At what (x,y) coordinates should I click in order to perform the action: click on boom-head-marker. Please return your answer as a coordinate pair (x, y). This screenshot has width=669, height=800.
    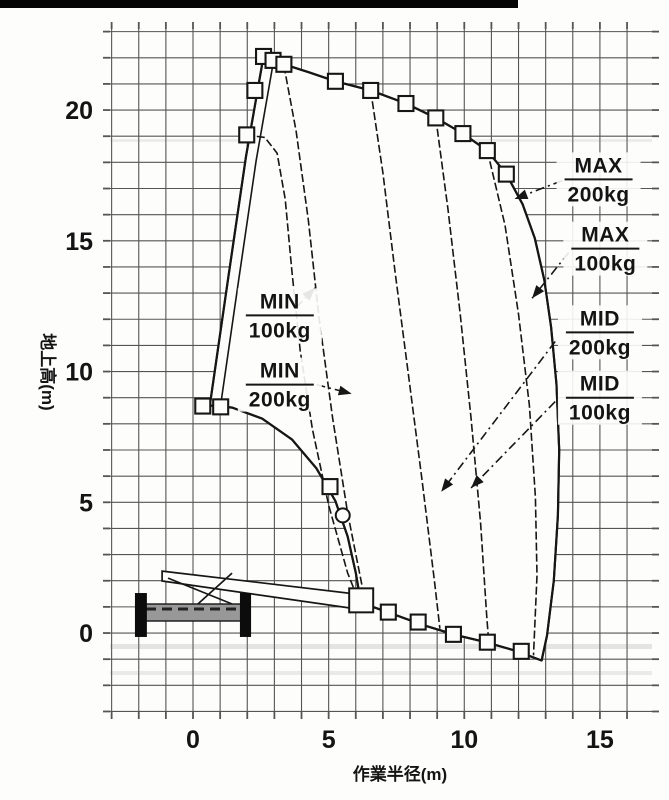
    Looking at the image, I should click on (361, 600).